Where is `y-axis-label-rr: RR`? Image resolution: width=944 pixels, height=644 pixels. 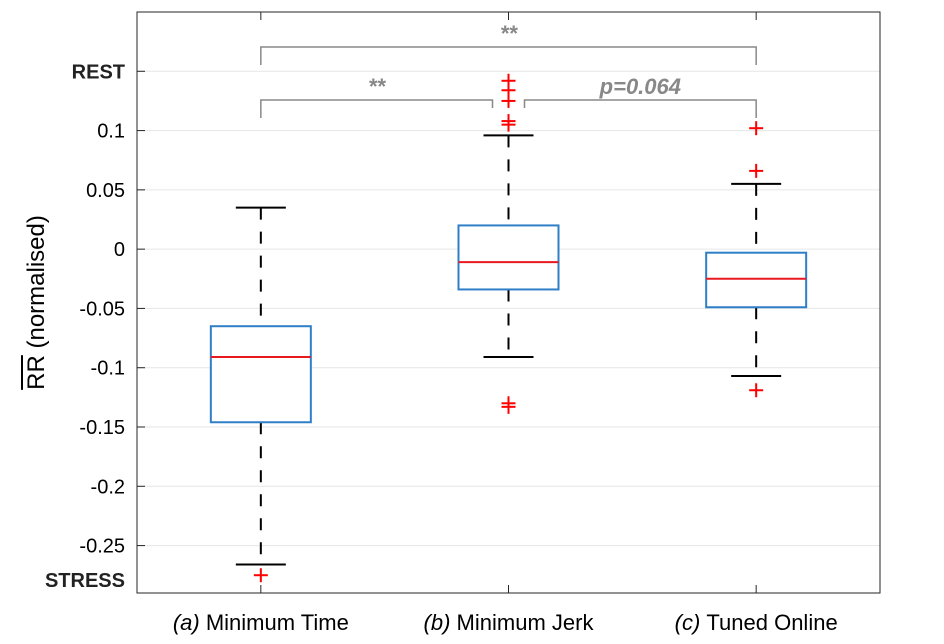 y-axis-label-rr: RR is located at coordinates (36, 372).